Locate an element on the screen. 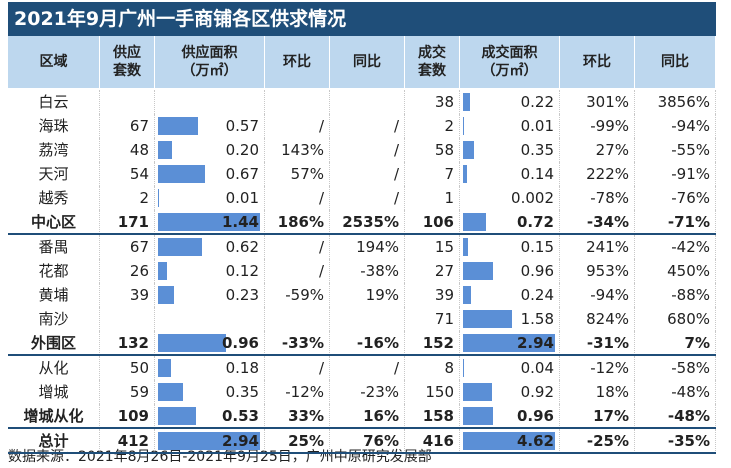 This screenshot has height=468, width=731. cell: / is located at coordinates (297, 247).